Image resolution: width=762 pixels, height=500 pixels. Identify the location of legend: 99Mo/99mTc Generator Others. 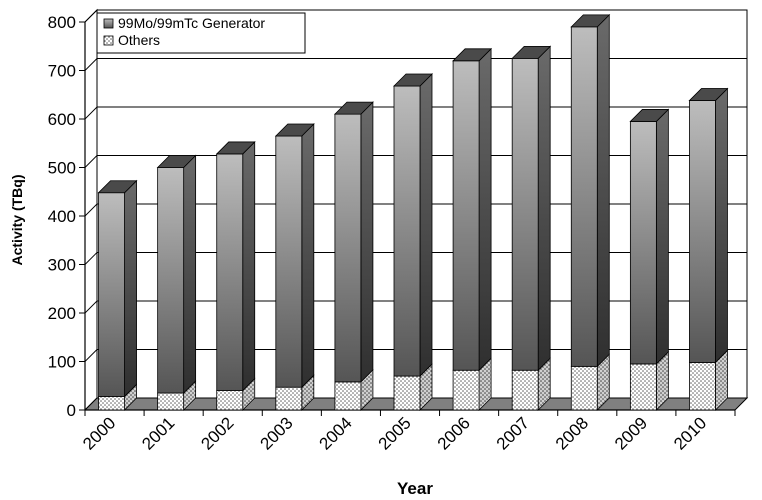
(201, 33).